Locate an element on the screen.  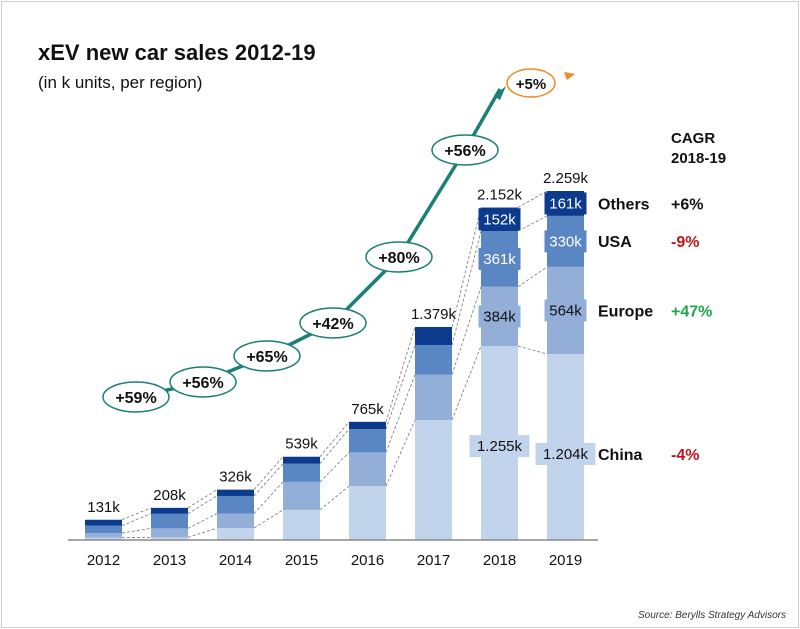
x-tick-label: 2017 is located at coordinates (433, 560).